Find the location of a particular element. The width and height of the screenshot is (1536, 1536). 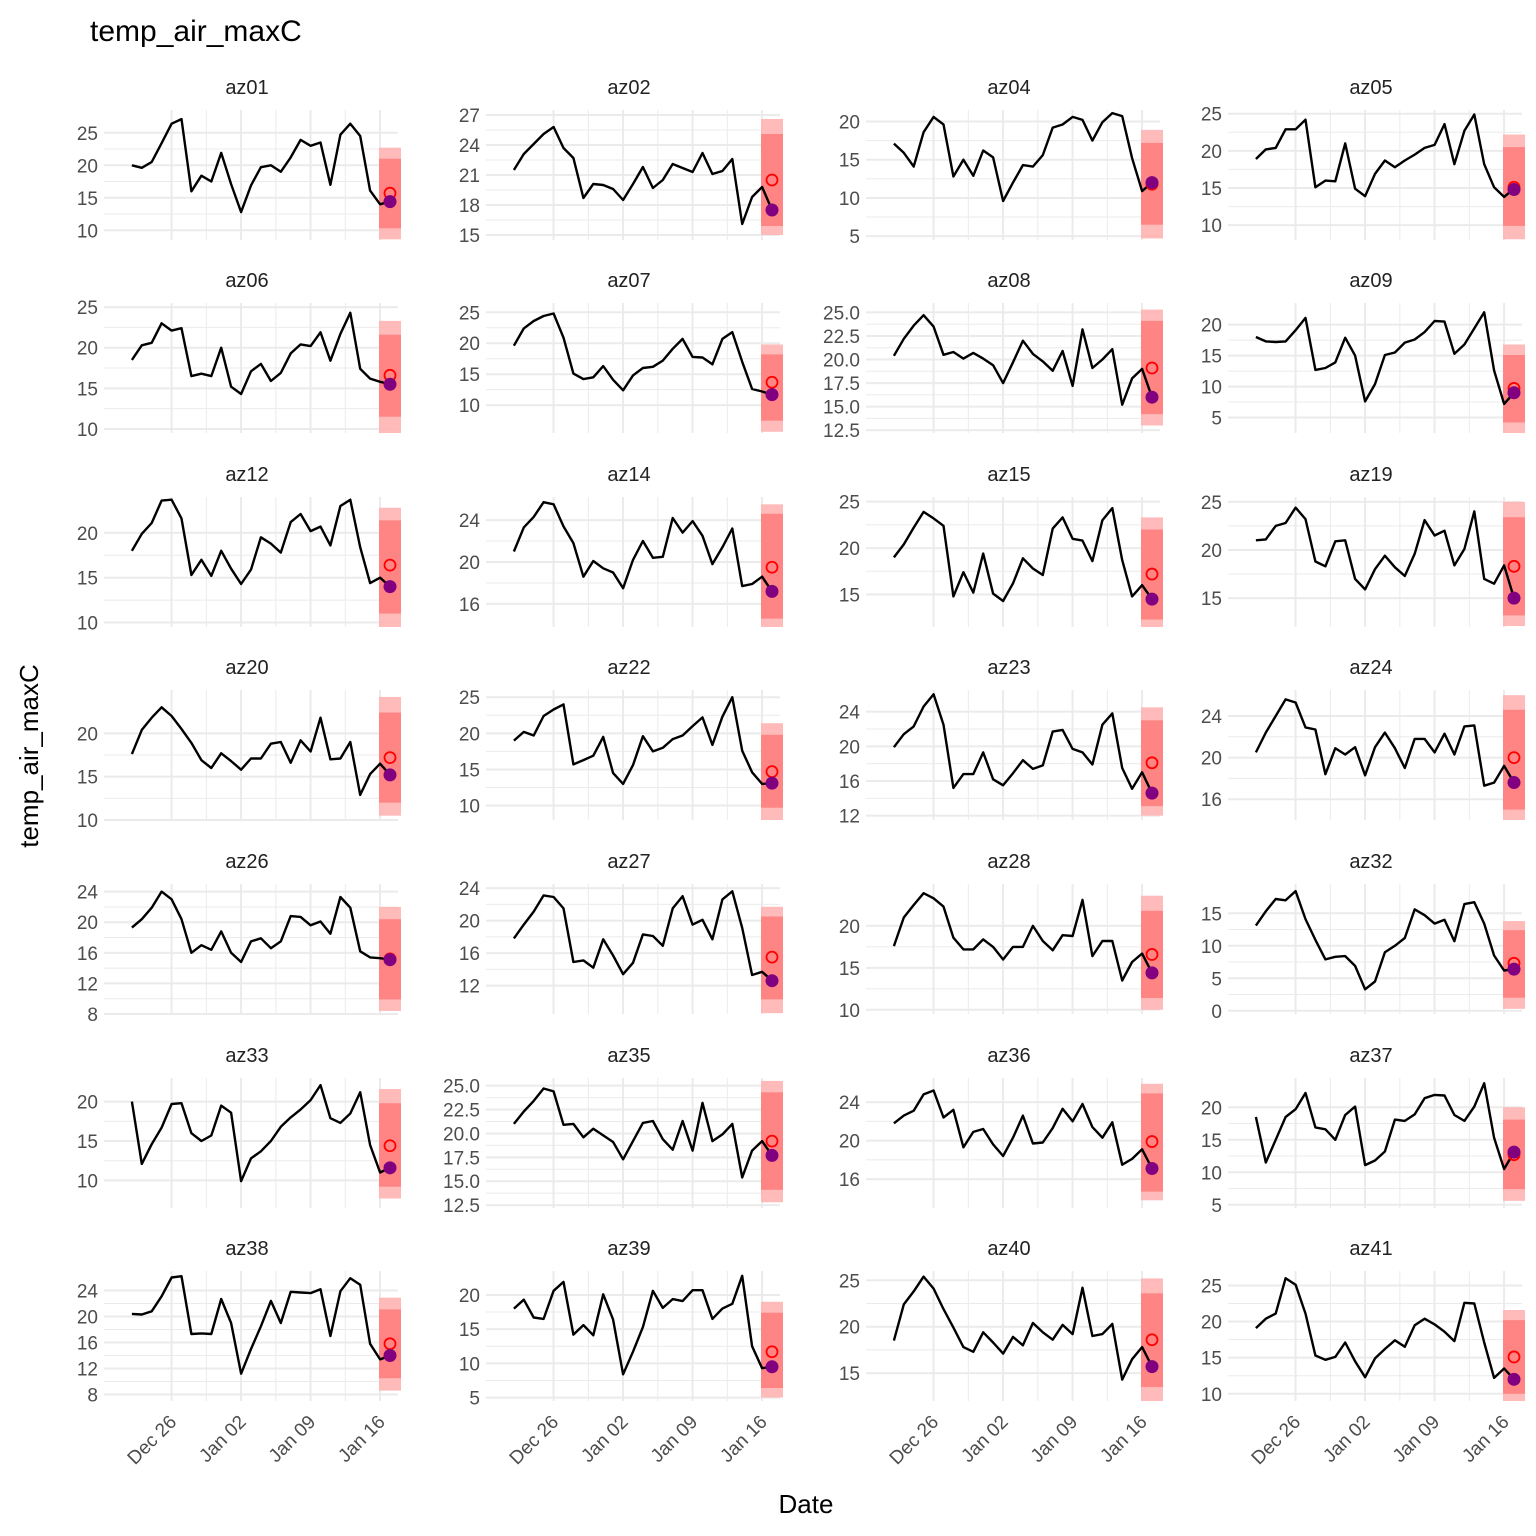

y-tick-label: 15.0 is located at coordinates (461, 1182).